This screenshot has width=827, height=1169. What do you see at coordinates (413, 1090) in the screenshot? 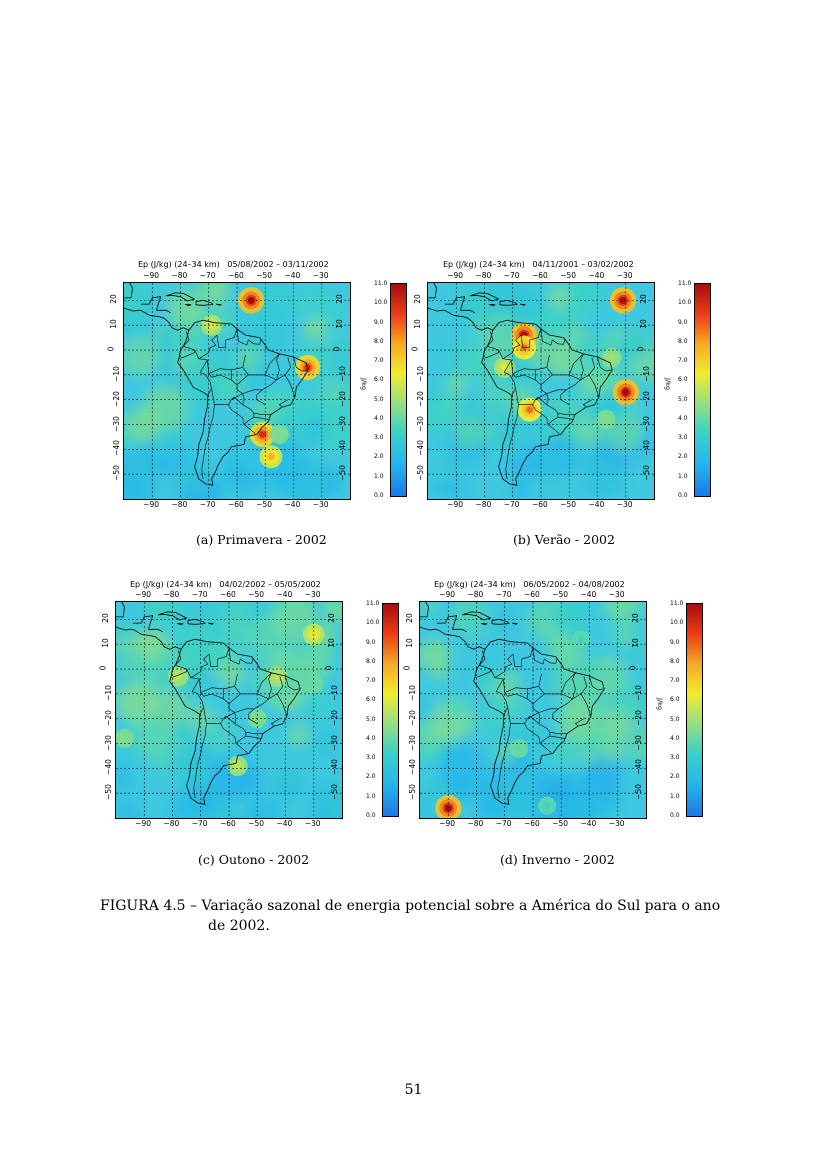
I see `page-number: 51` at bounding box center [413, 1090].